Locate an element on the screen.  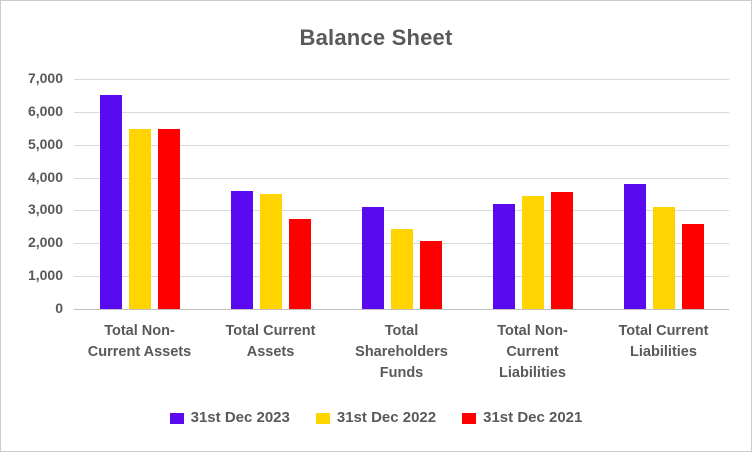
legend-label: 31st Dec 2022 is located at coordinates (386, 417).